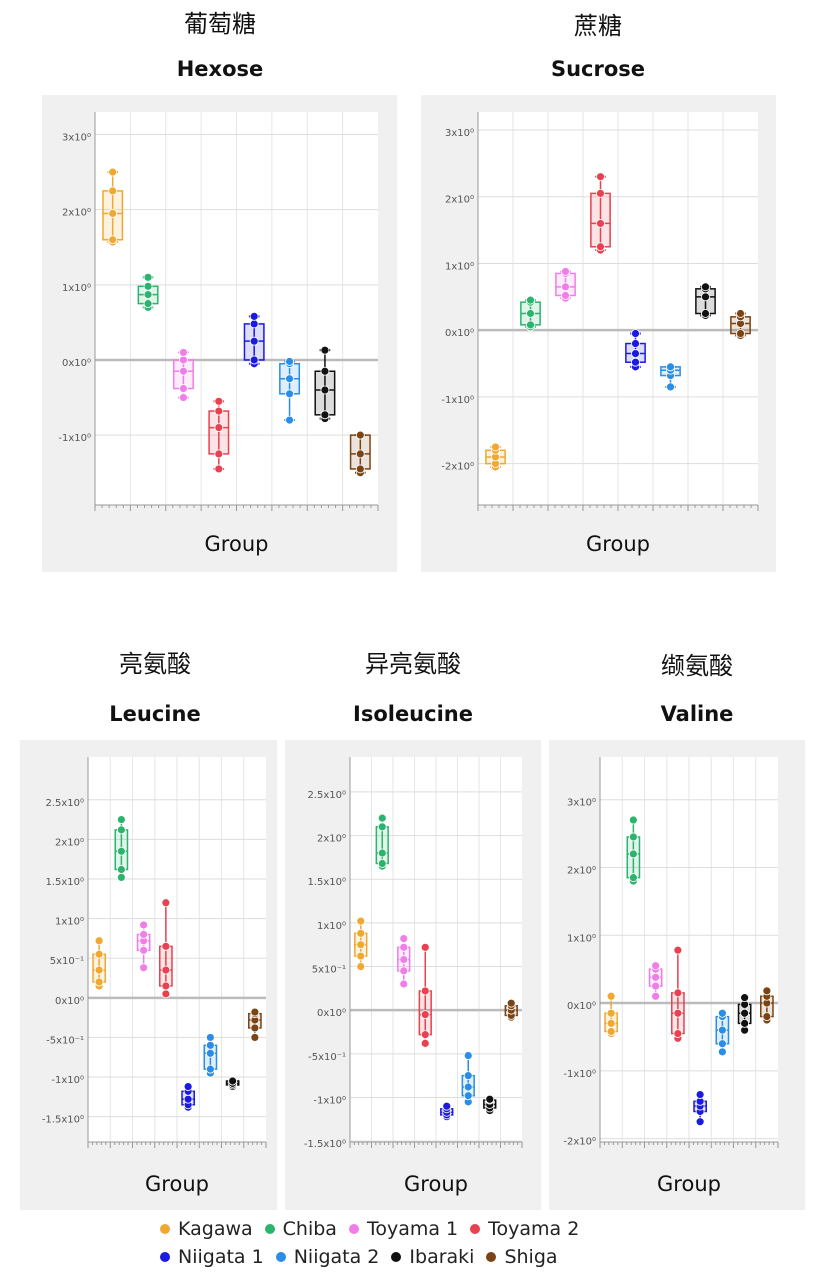 The image size is (822, 1286). I want to click on legend-label: Ibaraki, so click(442, 1257).